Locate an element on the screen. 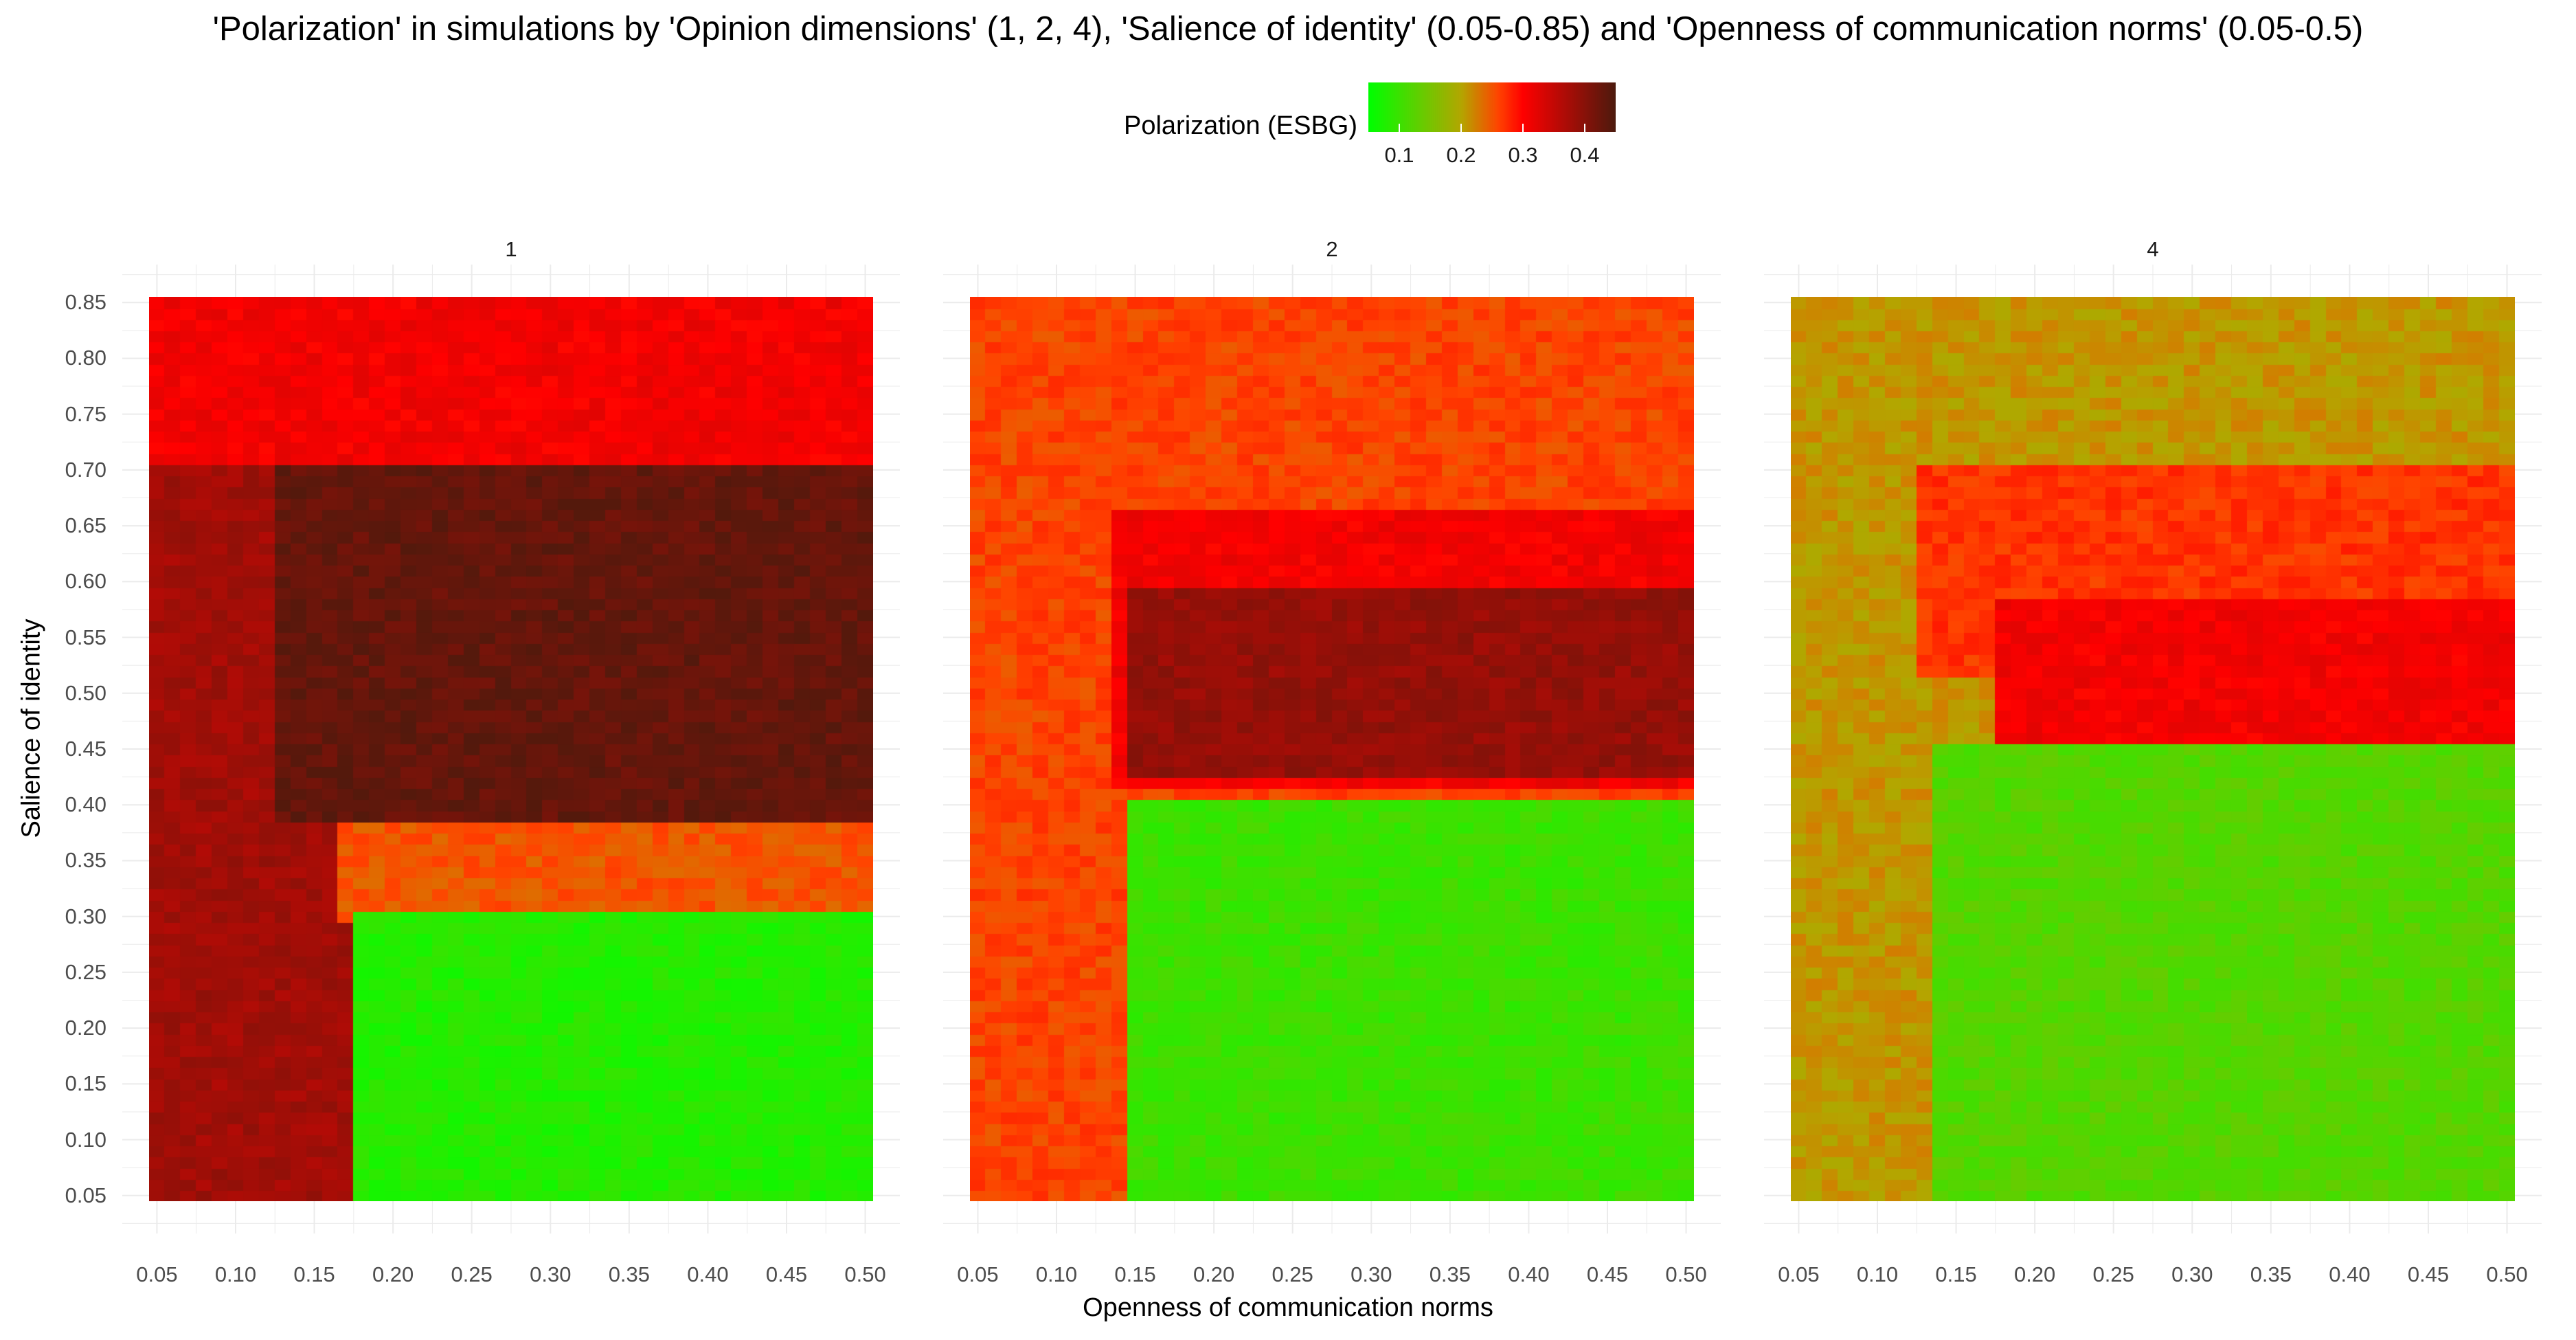 Image resolution: width=2576 pixels, height=1340 pixels. y-tick-label: 0.35 is located at coordinates (85, 861).